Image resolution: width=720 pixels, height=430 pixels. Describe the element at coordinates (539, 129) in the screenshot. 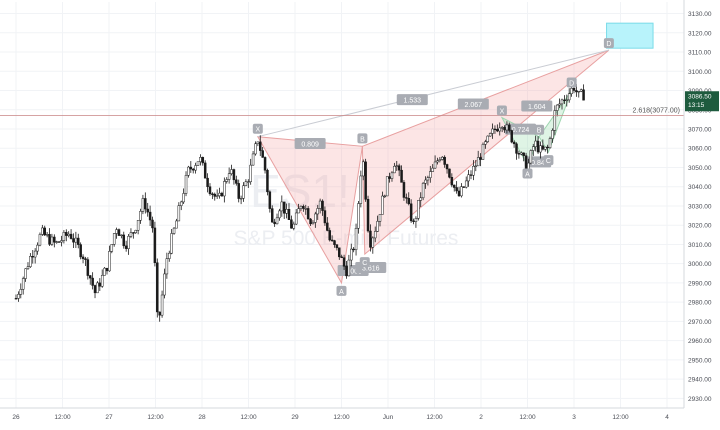

I see `inner-point-b-bg` at that location.